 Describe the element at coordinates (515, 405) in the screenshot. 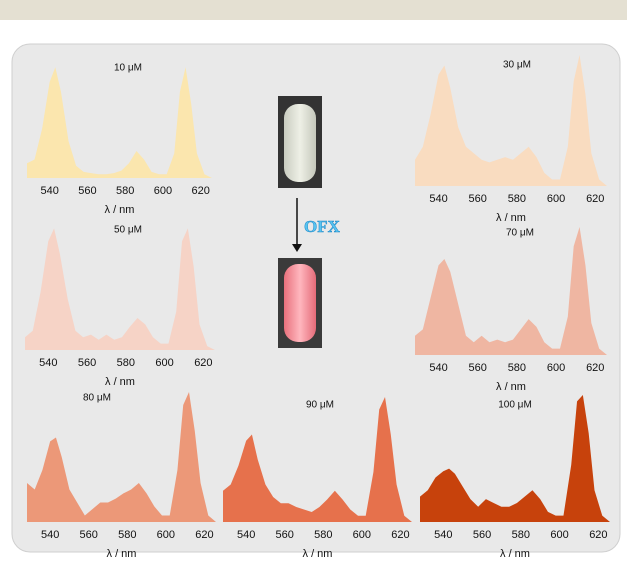

I see `panel-title: 100 μM` at that location.